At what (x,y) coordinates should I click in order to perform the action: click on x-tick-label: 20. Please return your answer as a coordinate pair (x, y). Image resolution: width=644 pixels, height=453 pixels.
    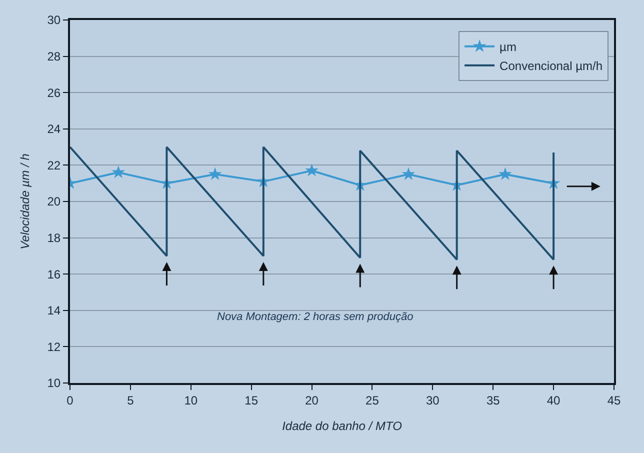
    Looking at the image, I should click on (312, 400).